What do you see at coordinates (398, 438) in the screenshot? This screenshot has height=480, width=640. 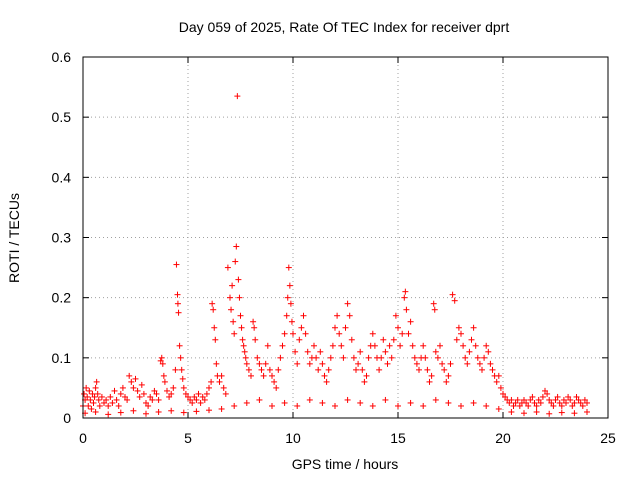 I see `x-tick-label: 15` at bounding box center [398, 438].